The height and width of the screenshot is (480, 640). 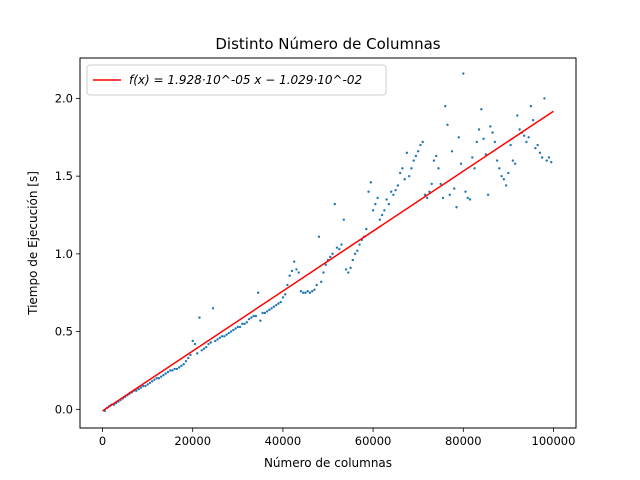 What do you see at coordinates (463, 441) in the screenshot?
I see `x-tick-label: 80000` at bounding box center [463, 441].